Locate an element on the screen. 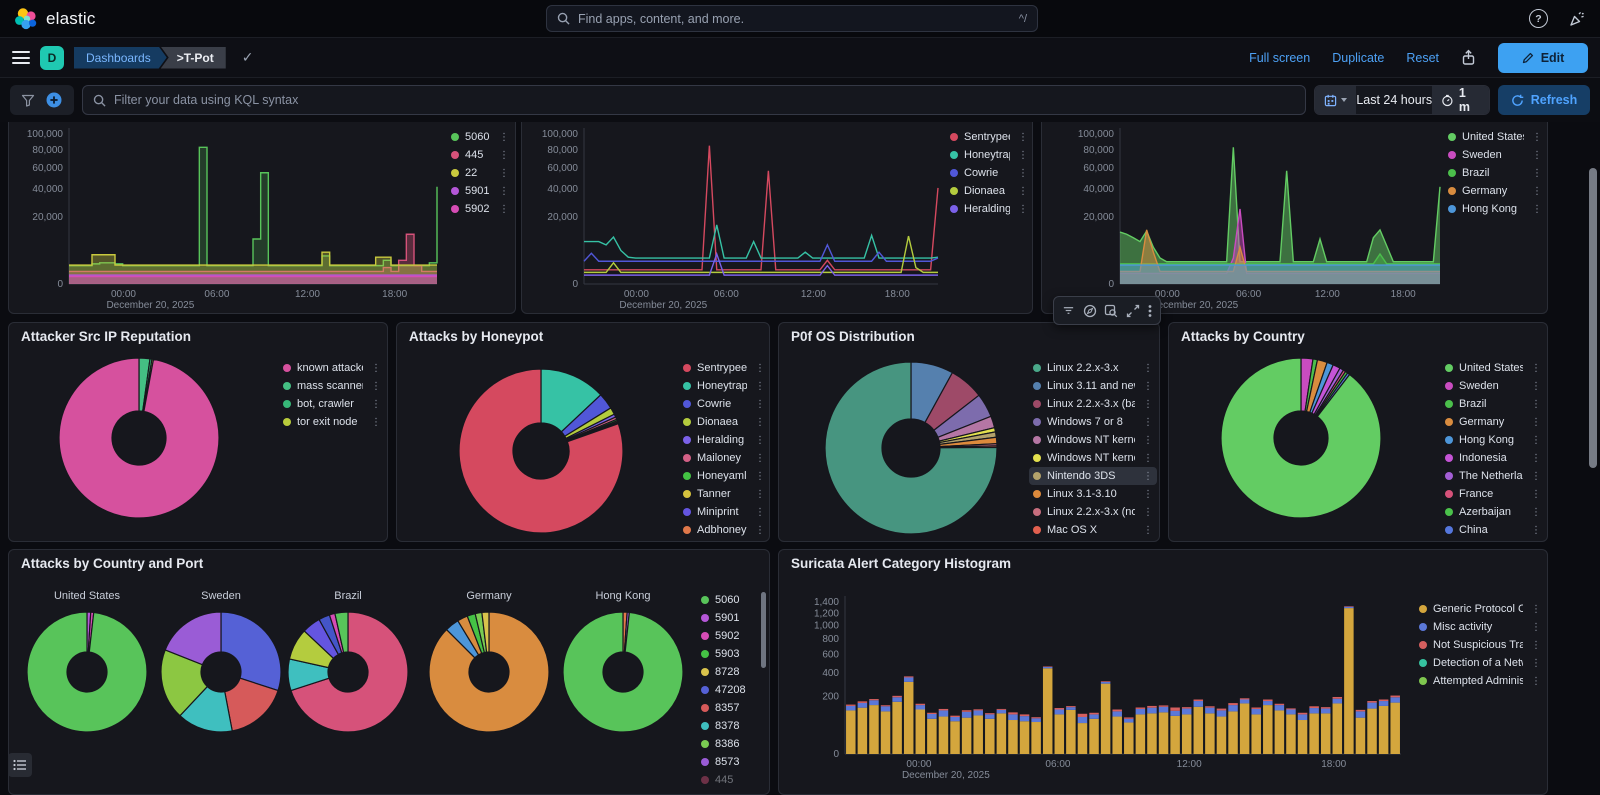 The width and height of the screenshot is (1600, 795). reputation-donut-chart is located at coordinates (139, 438).